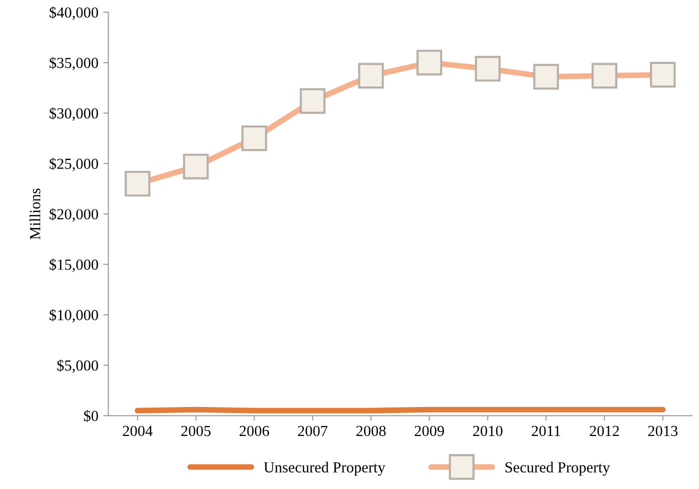 The image size is (699, 489). Describe the element at coordinates (91, 416) in the screenshot. I see `y-tick-label: $0` at that location.